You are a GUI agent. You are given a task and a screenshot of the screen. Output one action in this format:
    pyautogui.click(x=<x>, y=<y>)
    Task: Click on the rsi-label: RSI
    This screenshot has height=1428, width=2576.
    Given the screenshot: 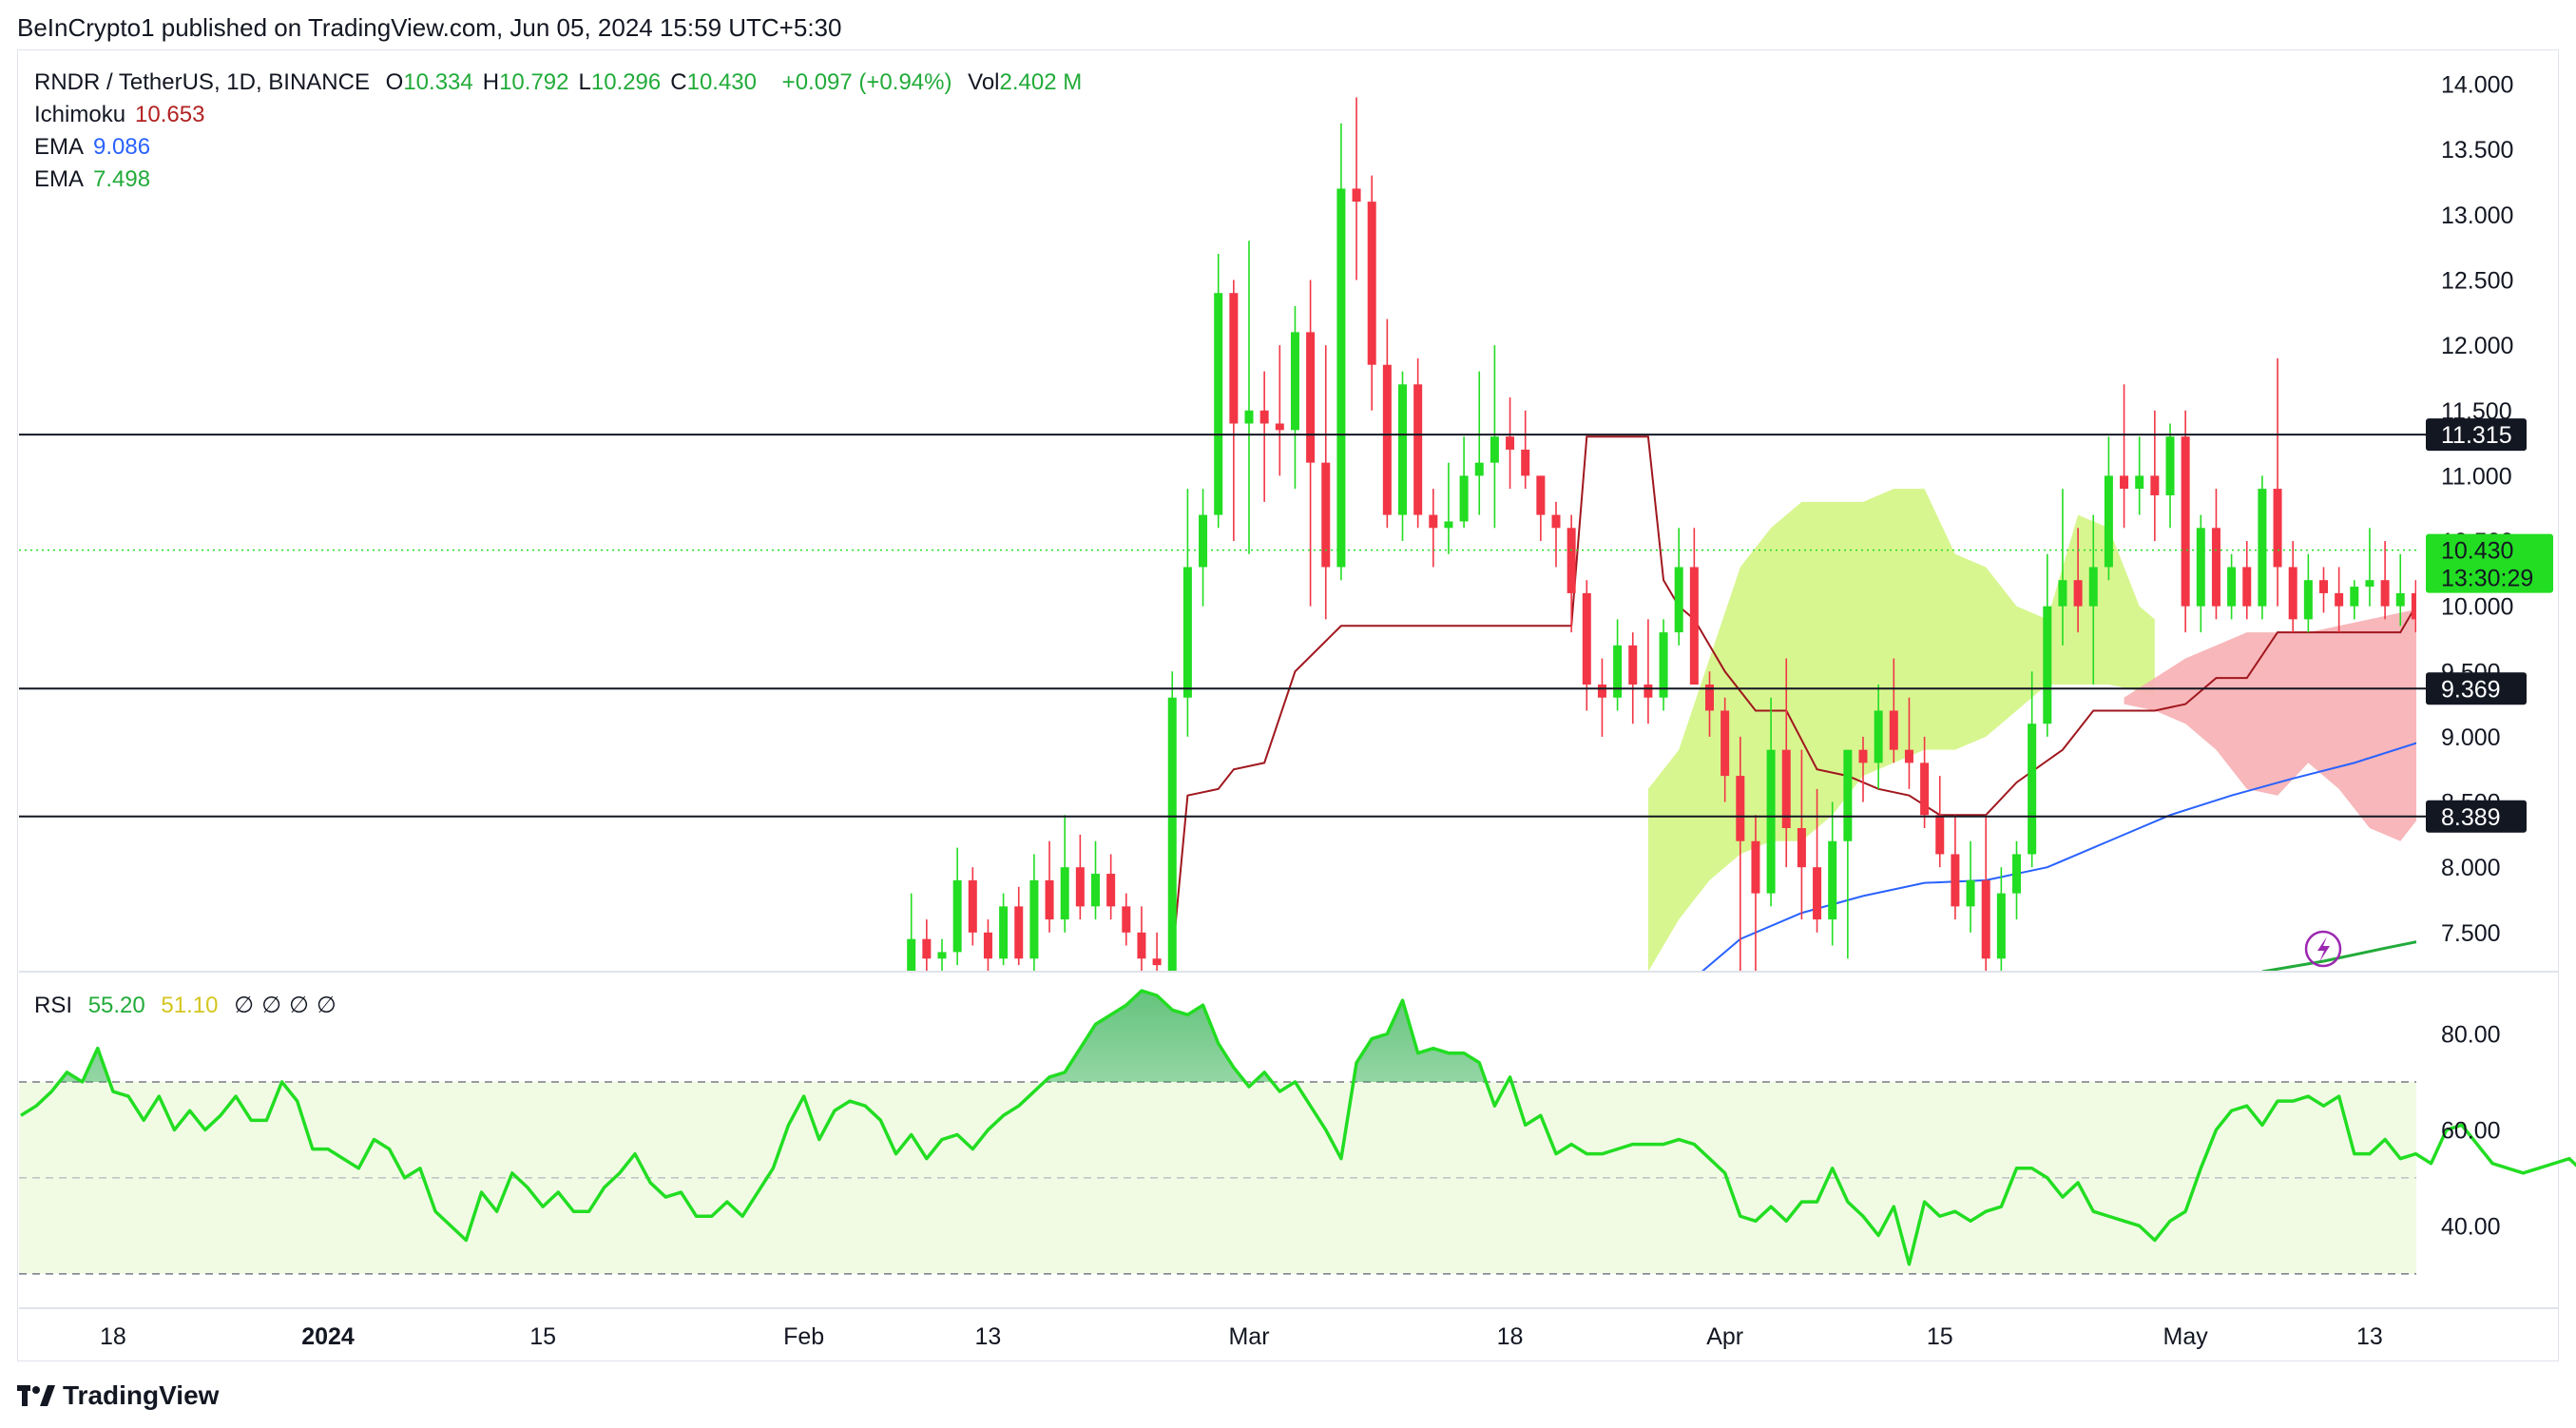 What is the action you would take?
    pyautogui.click(x=53, y=1006)
    